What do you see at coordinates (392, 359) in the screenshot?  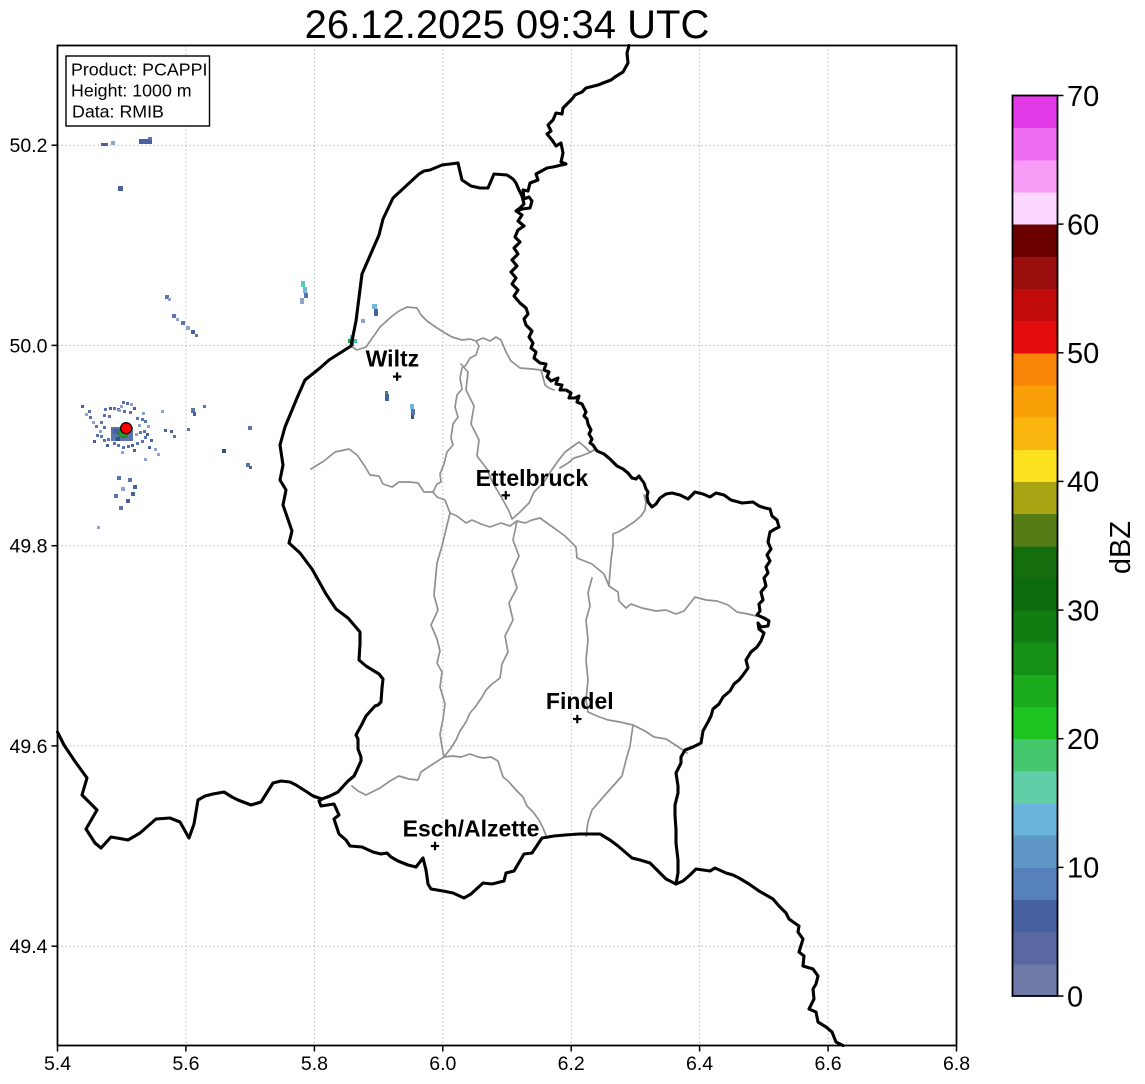 I see `svg-text: Wiltz` at bounding box center [392, 359].